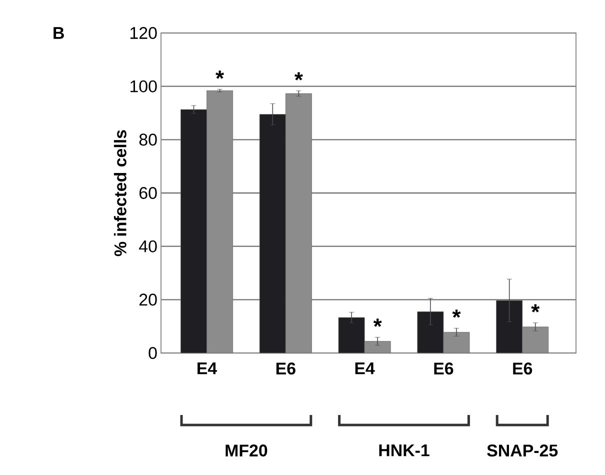 The height and width of the screenshot is (475, 605). Describe the element at coordinates (247, 450) in the screenshot. I see `text: MF20` at that location.